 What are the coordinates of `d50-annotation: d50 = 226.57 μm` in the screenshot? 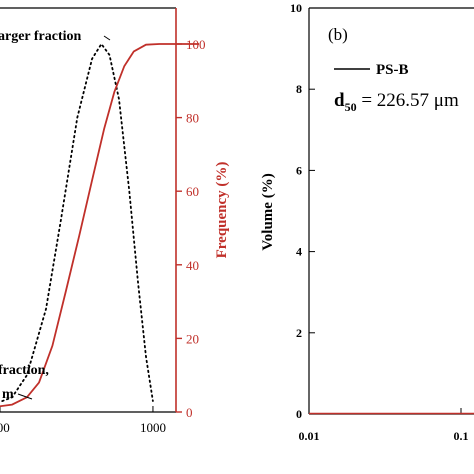 It's located at (396, 102).